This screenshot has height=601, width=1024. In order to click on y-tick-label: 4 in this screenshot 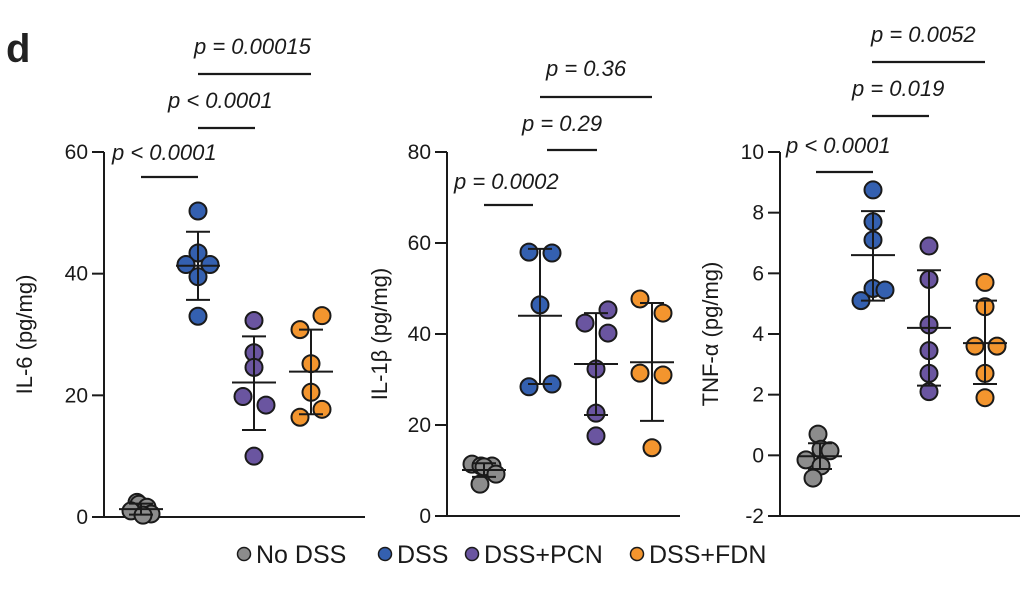, I will do `click(758, 334)`.